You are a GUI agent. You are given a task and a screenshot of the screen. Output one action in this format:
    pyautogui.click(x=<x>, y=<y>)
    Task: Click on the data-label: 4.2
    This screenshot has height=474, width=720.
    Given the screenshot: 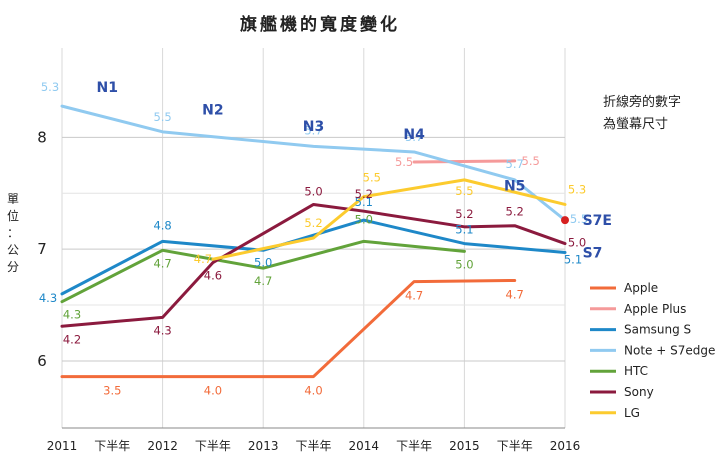 What is the action you would take?
    pyautogui.click(x=72, y=339)
    